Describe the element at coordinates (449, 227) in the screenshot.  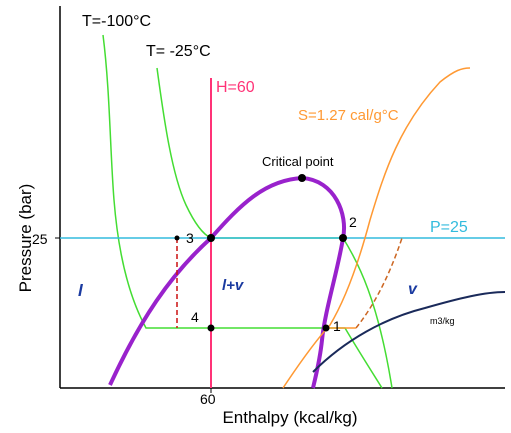
I see `isobar-label: P=25` at that location.